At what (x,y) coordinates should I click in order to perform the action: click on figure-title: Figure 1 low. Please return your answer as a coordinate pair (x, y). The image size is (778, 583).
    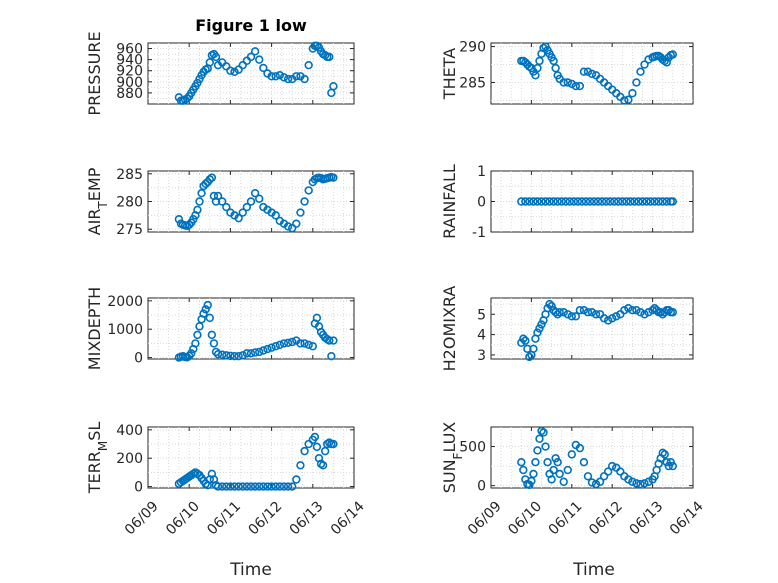
    Looking at the image, I should click on (251, 25).